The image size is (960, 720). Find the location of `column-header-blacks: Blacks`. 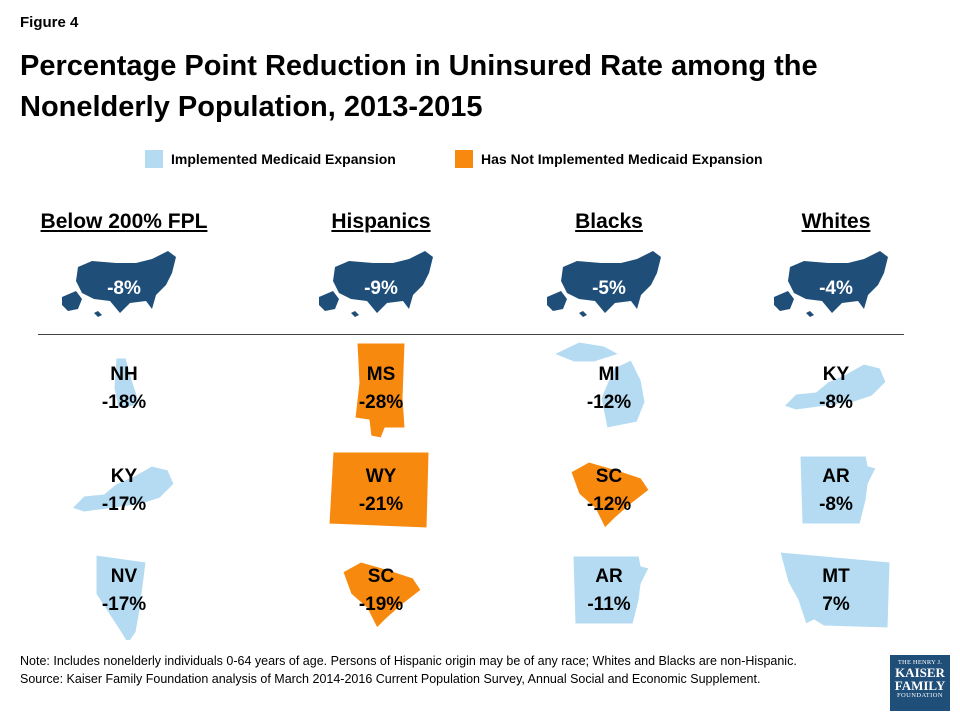

column-header-blacks: Blacks is located at coordinates (609, 221).